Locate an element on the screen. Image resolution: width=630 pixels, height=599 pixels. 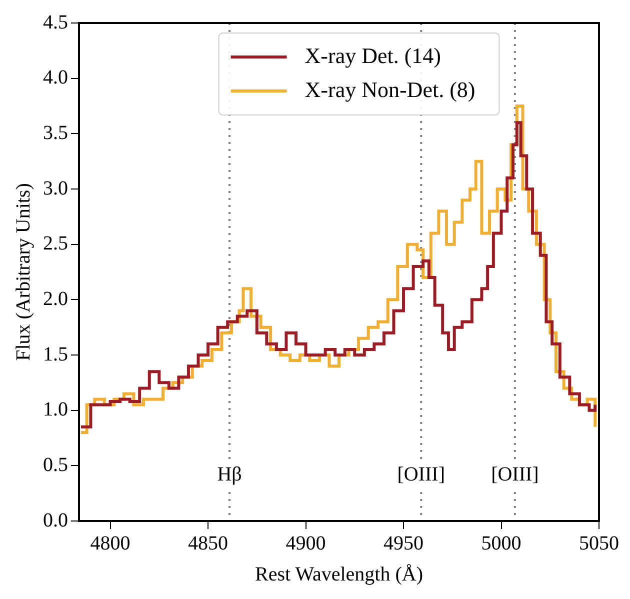
y-tick-label: 1.0 is located at coordinates (55, 409).